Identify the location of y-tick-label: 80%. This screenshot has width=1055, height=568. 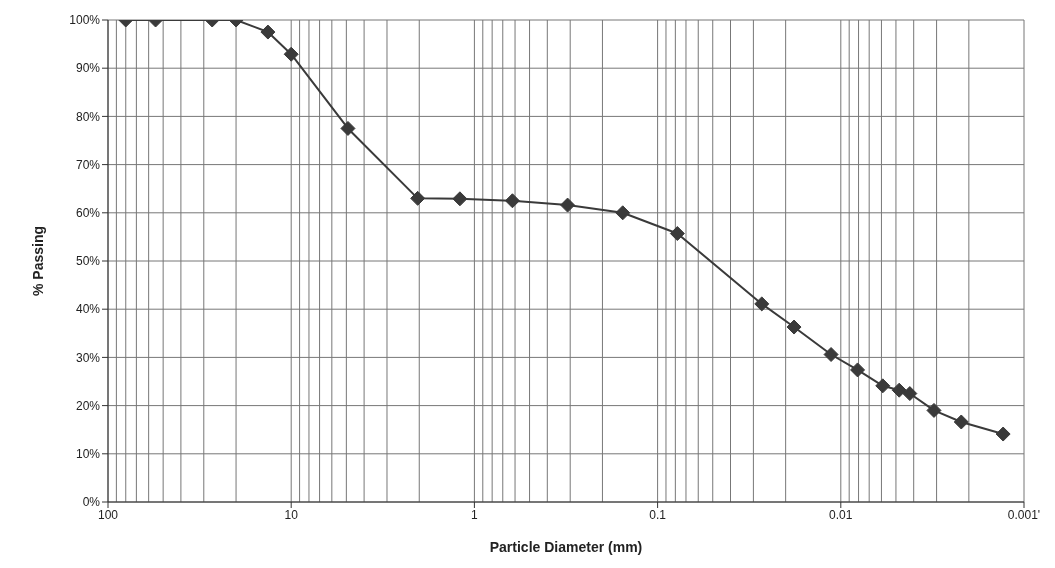
(88, 116).